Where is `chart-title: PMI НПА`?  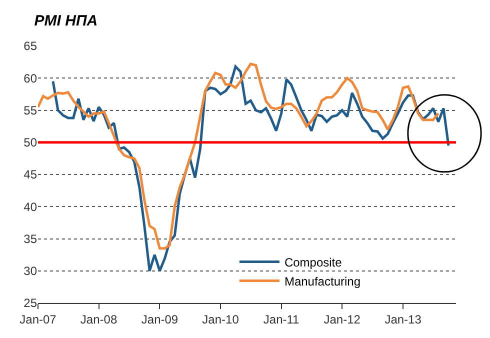
chart-title: PMI НПА is located at coordinates (66, 21).